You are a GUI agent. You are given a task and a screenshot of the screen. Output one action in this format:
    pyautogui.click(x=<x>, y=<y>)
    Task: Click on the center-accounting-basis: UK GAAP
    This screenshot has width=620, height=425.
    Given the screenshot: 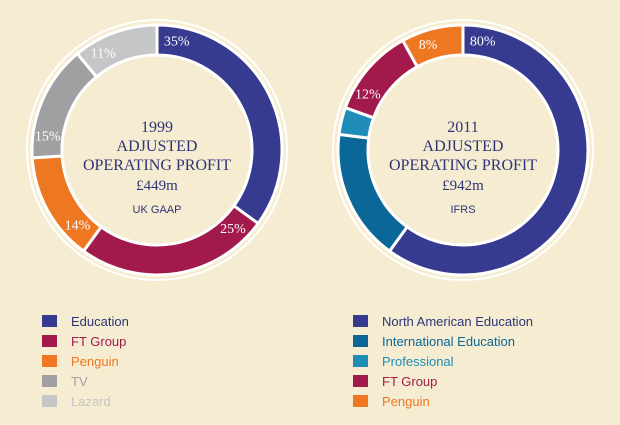 What is the action you would take?
    pyautogui.click(x=157, y=210)
    